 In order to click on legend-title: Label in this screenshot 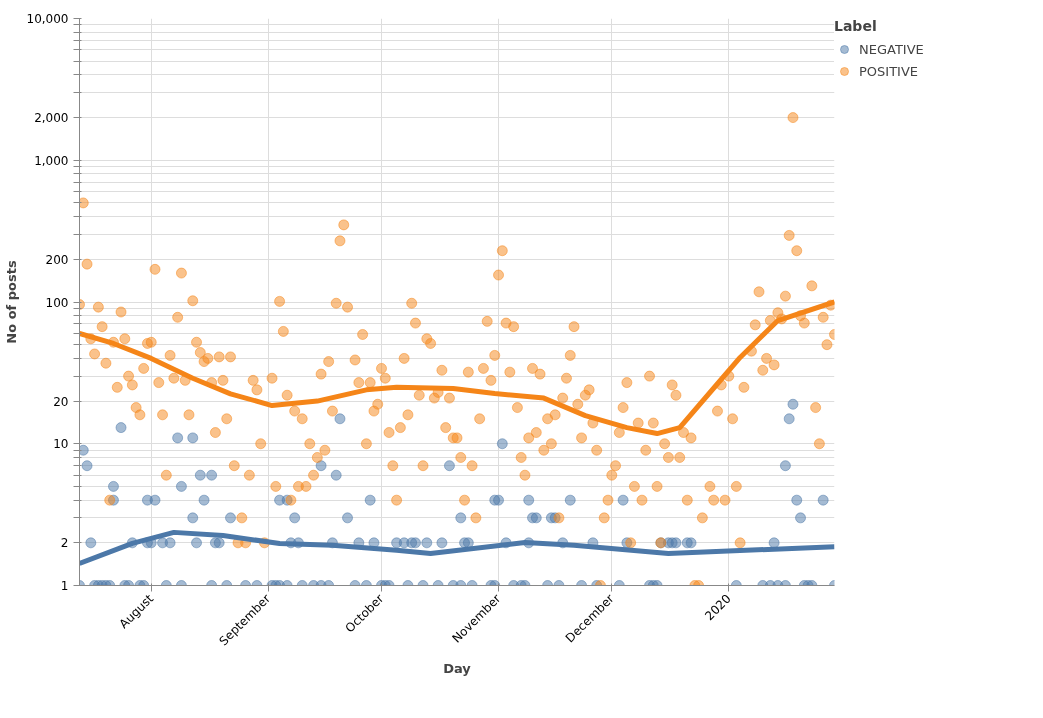, I will do `click(856, 26)`.